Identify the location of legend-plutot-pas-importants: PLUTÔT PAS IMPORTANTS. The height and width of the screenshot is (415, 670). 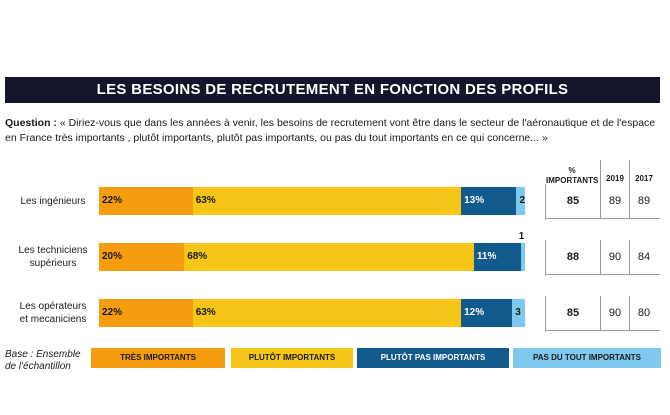
(433, 358).